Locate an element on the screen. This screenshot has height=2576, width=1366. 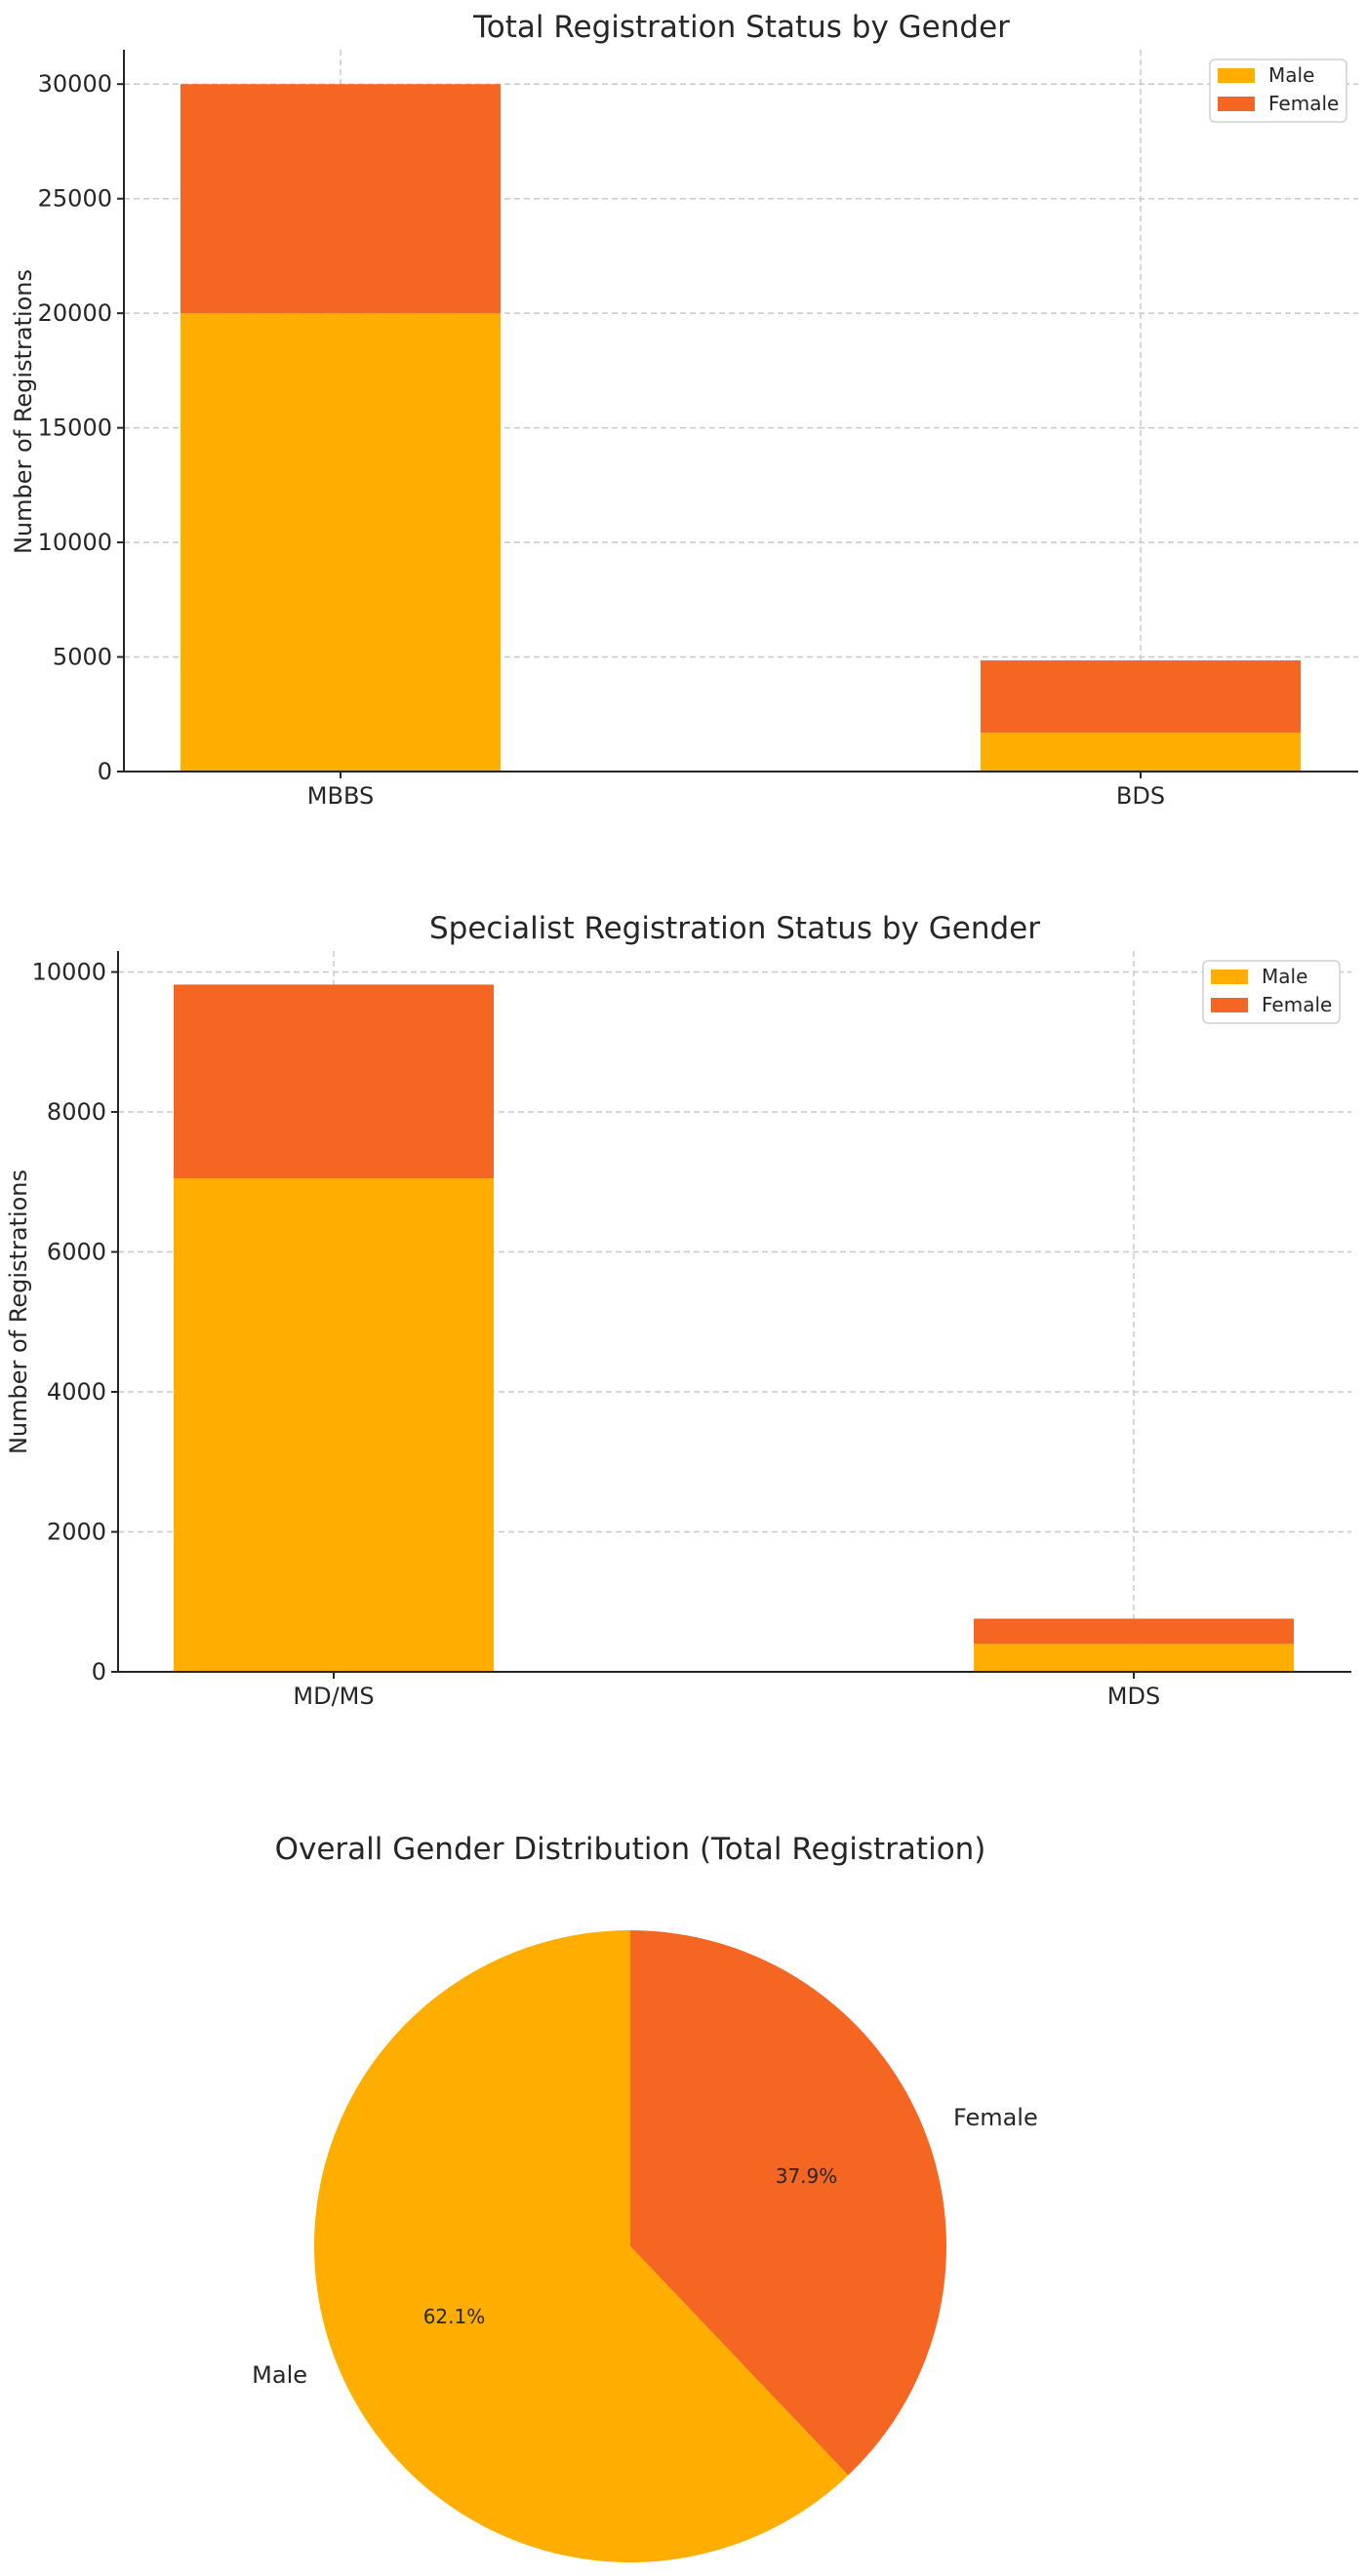
pie-pct-label-female: 37.9% is located at coordinates (807, 2176).